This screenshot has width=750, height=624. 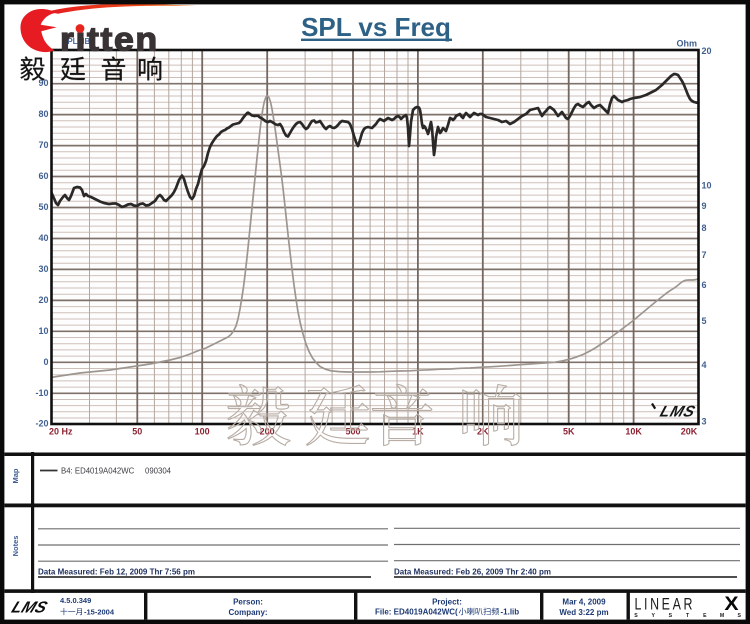 What do you see at coordinates (584, 602) in the screenshot?
I see `svg-text: Mar 4, 2009` at bounding box center [584, 602].